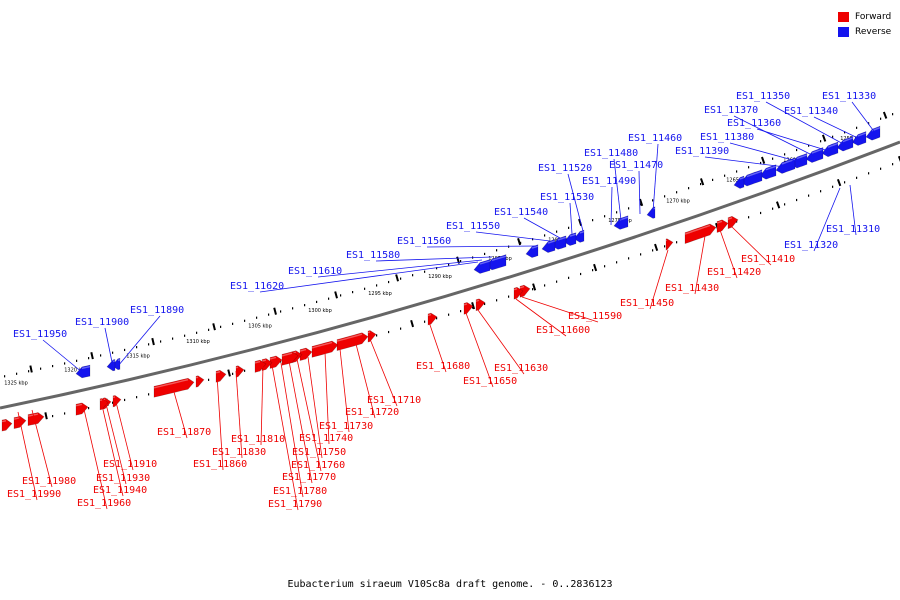 The image size is (900, 600). What do you see at coordinates (565, 168) in the screenshot?
I see `gene-label: ES1_11520` at bounding box center [565, 168].